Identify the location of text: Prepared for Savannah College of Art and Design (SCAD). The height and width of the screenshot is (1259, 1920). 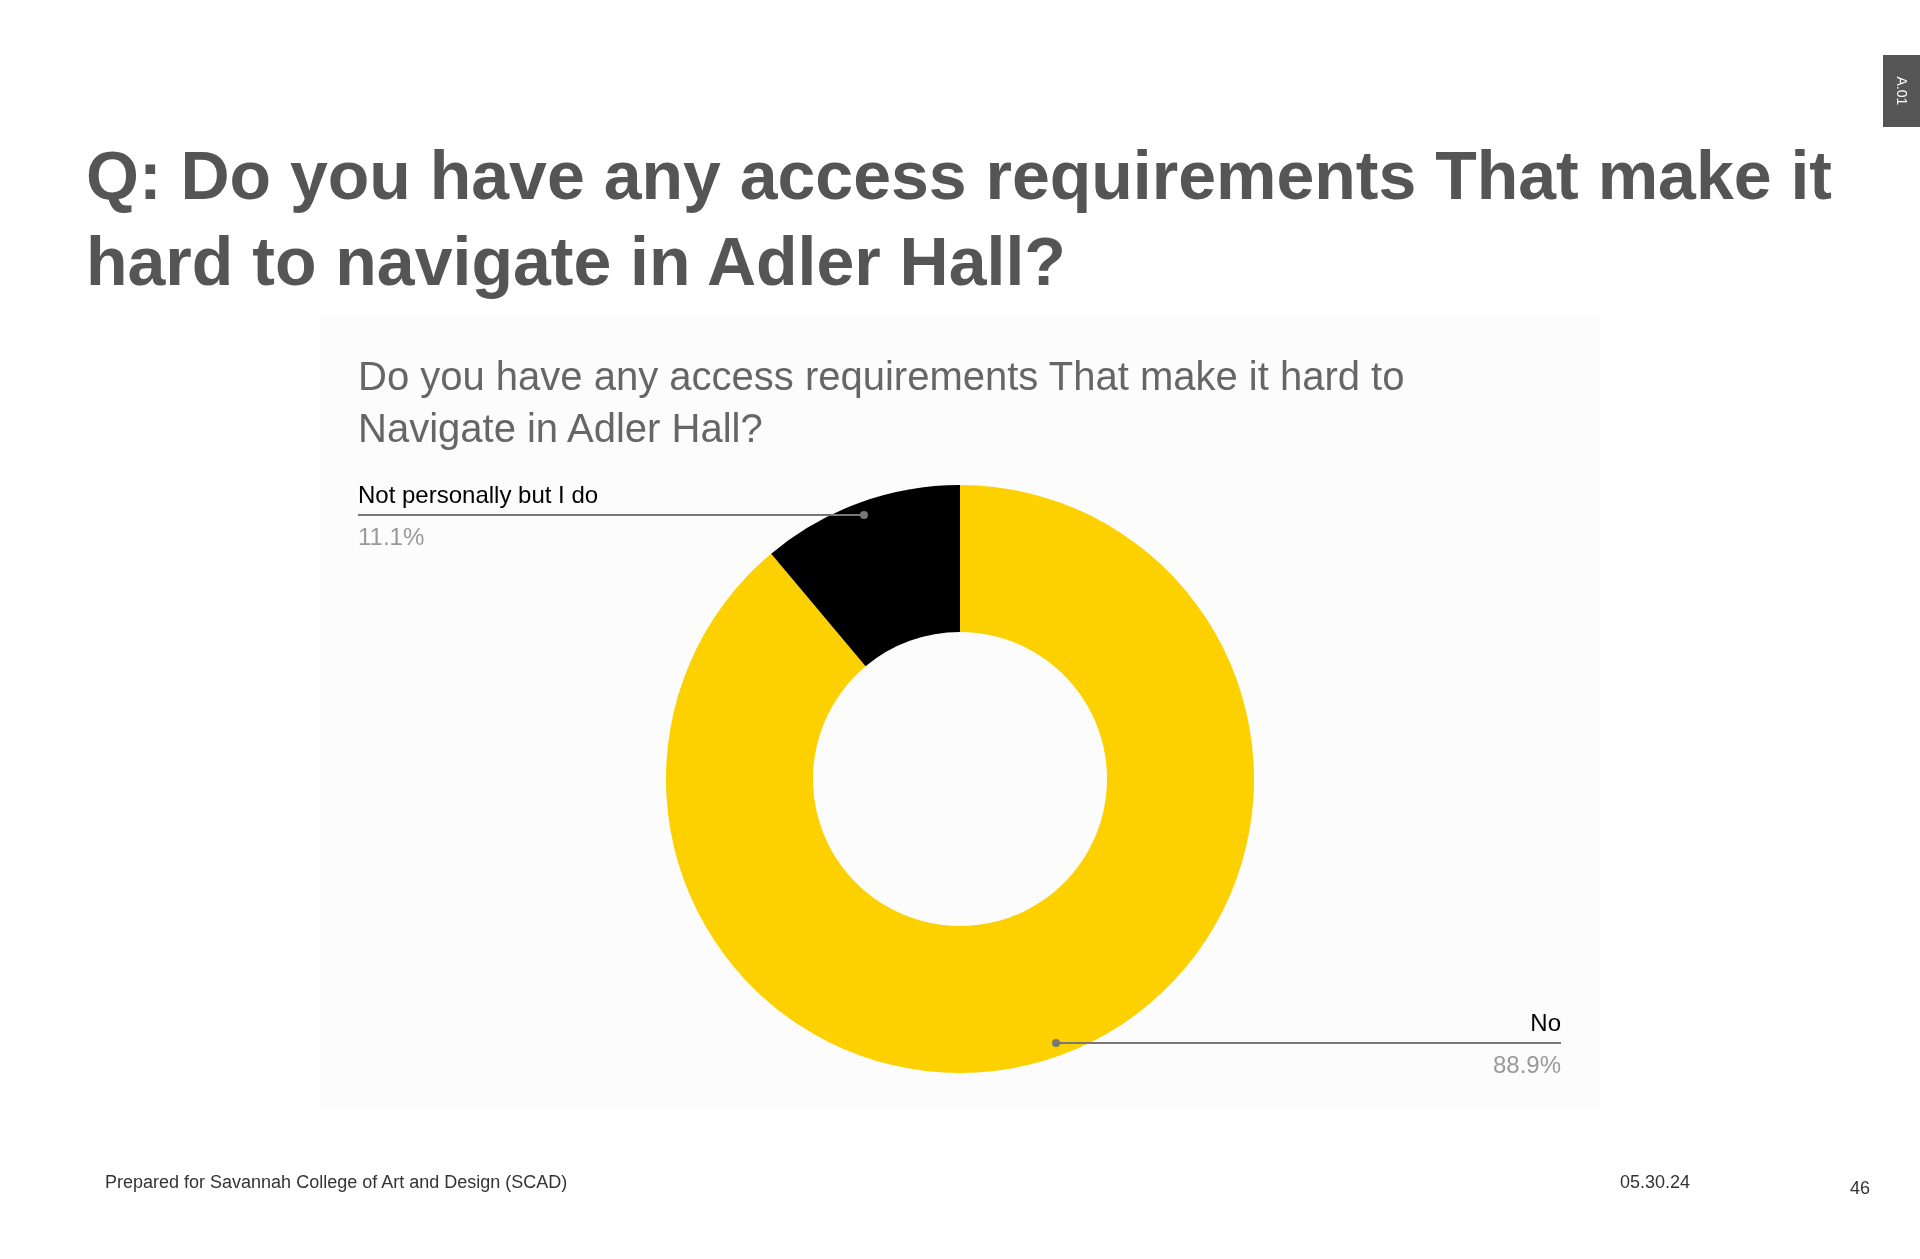
(336, 1182).